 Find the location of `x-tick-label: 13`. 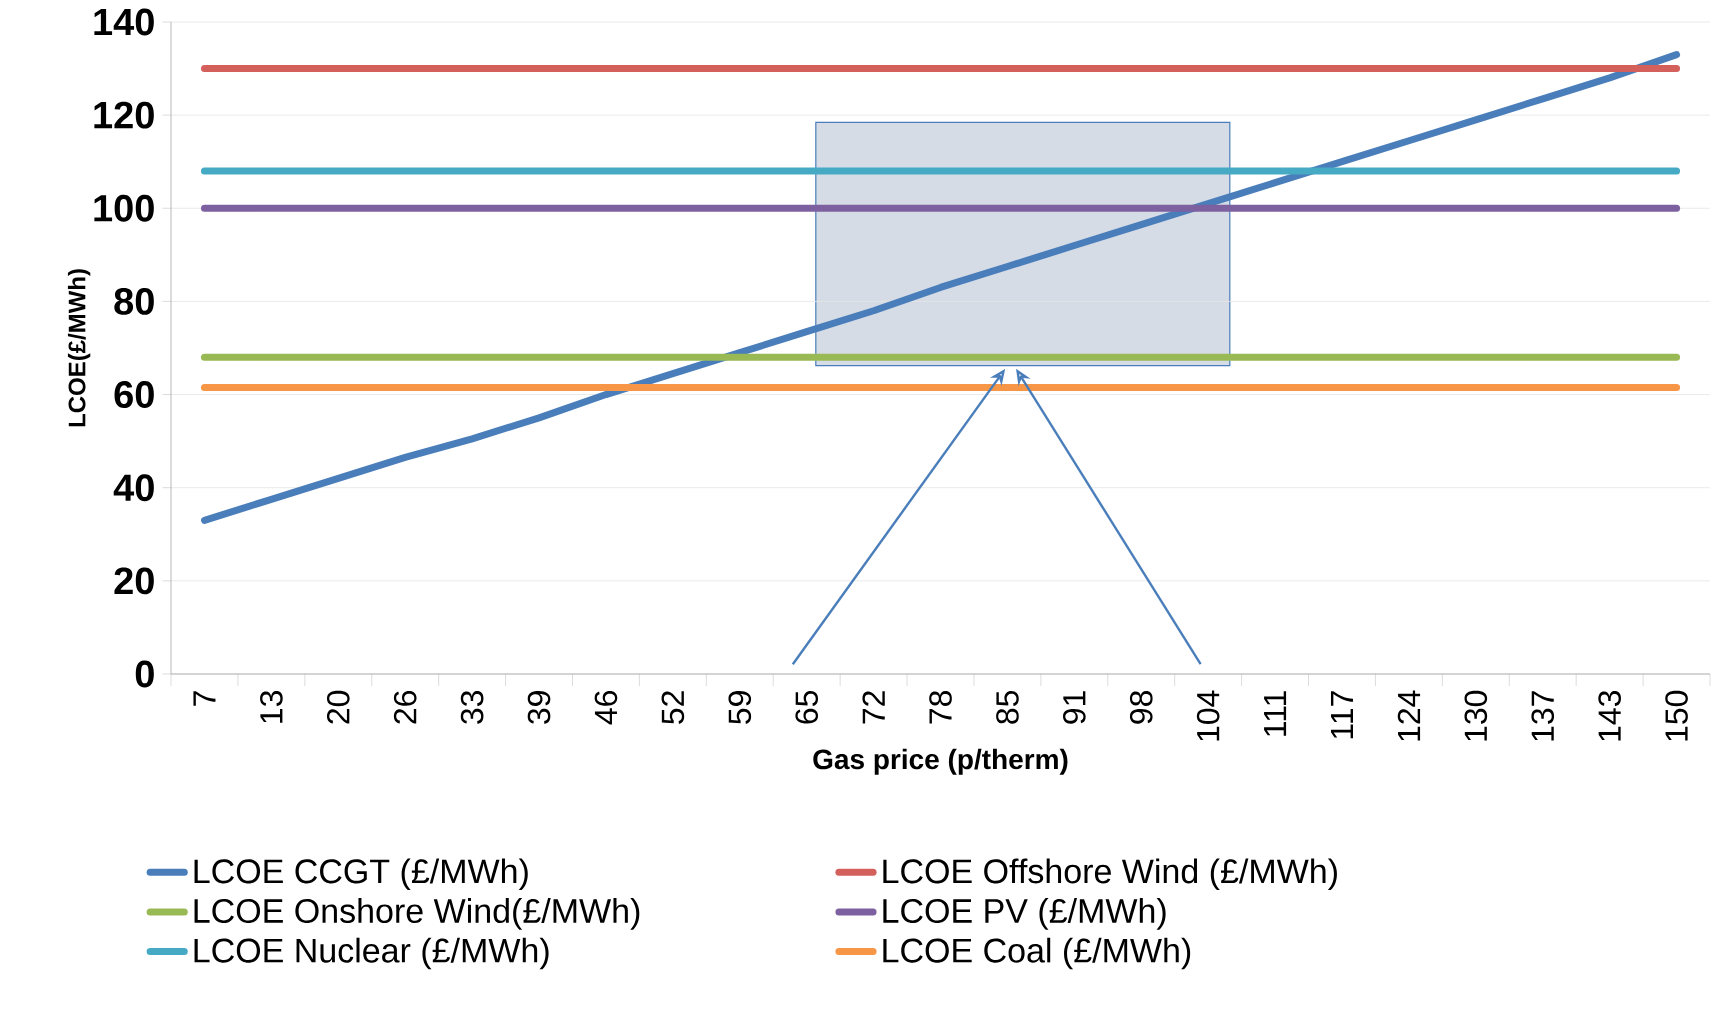

x-tick-label: 13 is located at coordinates (271, 707).